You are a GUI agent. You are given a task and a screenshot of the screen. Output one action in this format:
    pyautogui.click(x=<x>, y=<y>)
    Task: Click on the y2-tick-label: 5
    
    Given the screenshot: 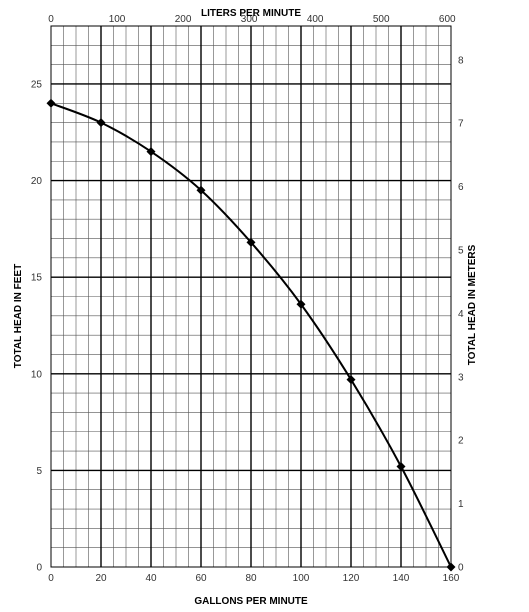 What is the action you would take?
    pyautogui.click(x=461, y=251)
    